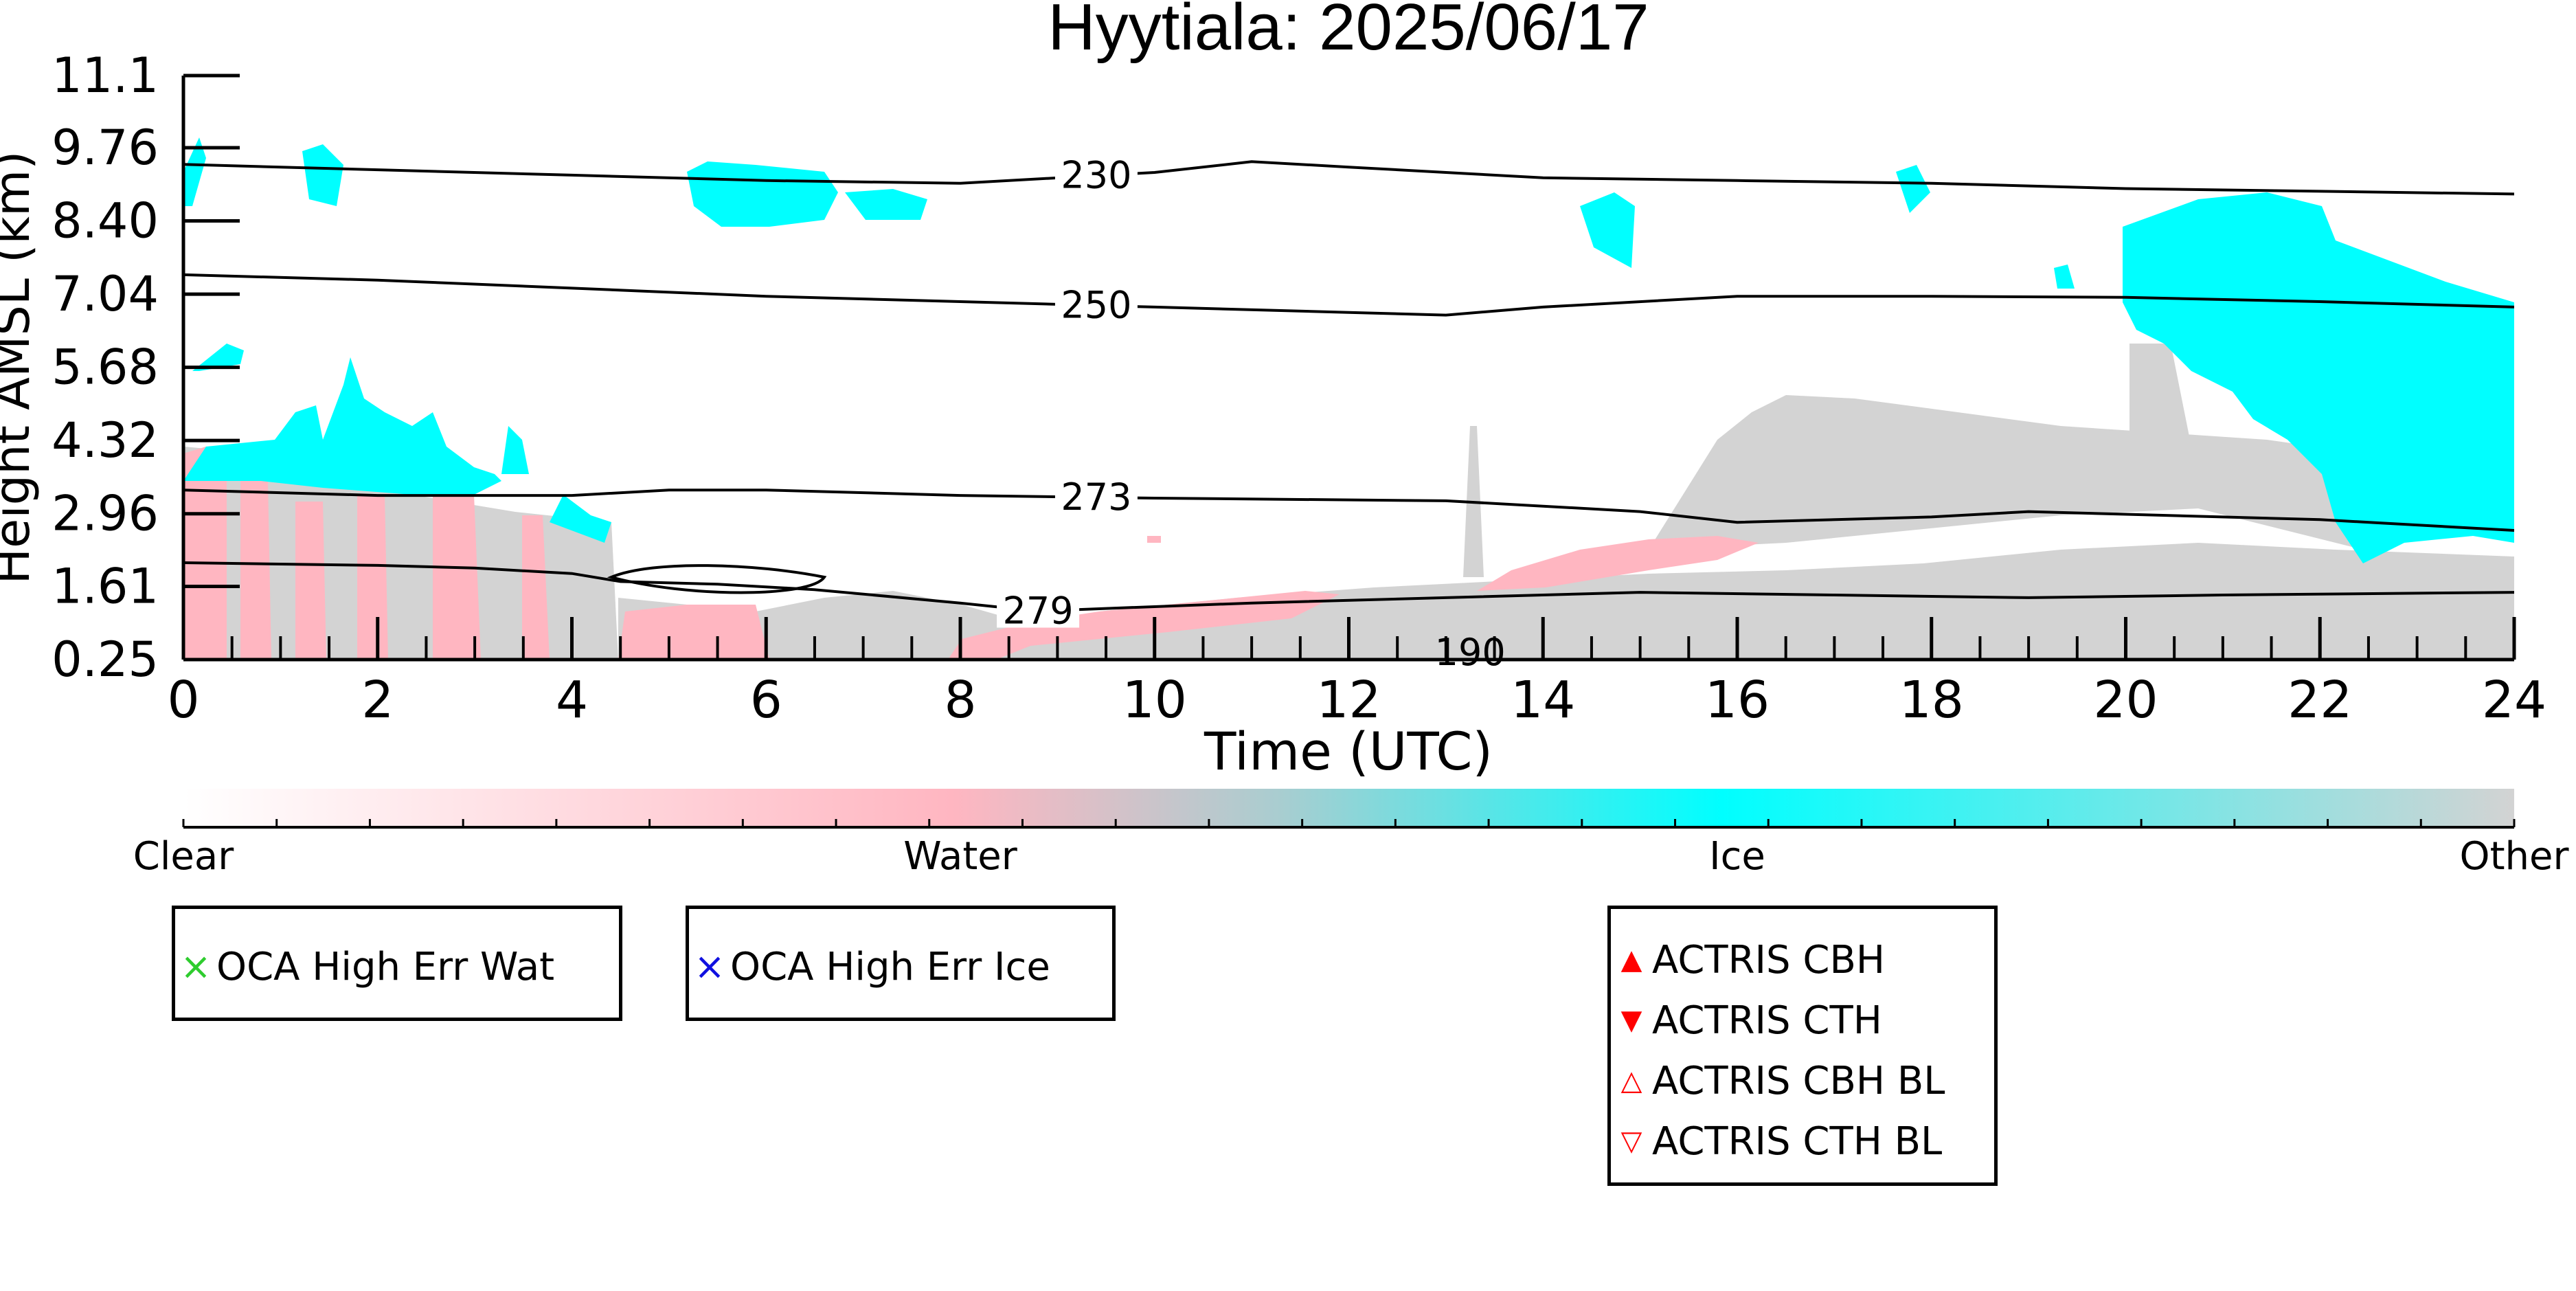 The width and height of the screenshot is (2576, 1291). What do you see at coordinates (2514, 700) in the screenshot?
I see `x-tick-label: 24` at bounding box center [2514, 700].